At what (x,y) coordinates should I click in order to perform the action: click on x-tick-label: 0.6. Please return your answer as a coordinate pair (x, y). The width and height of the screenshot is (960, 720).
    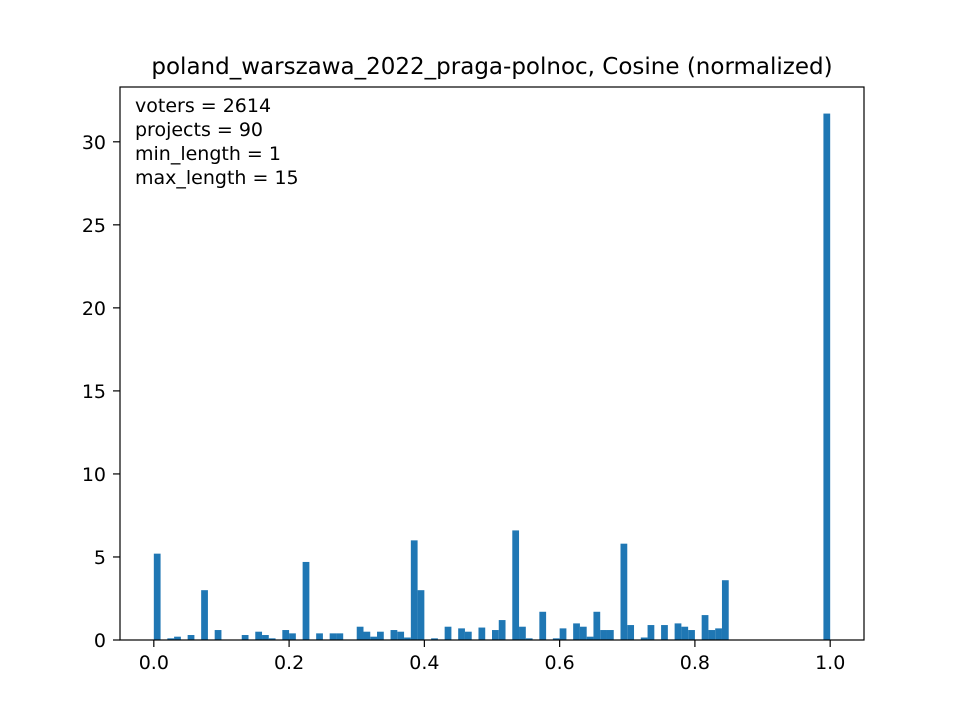
    Looking at the image, I should click on (560, 663).